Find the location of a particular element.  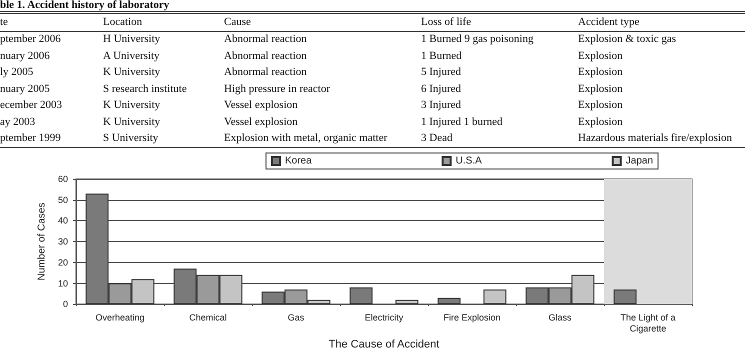

text: ptember 2006 is located at coordinates (31, 40).